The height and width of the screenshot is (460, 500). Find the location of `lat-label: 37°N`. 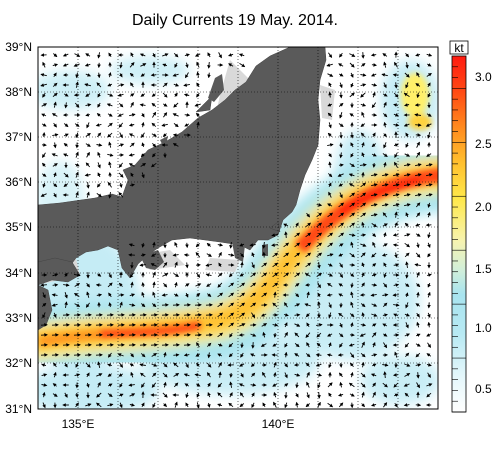

lat-label: 37°N is located at coordinates (18, 137).